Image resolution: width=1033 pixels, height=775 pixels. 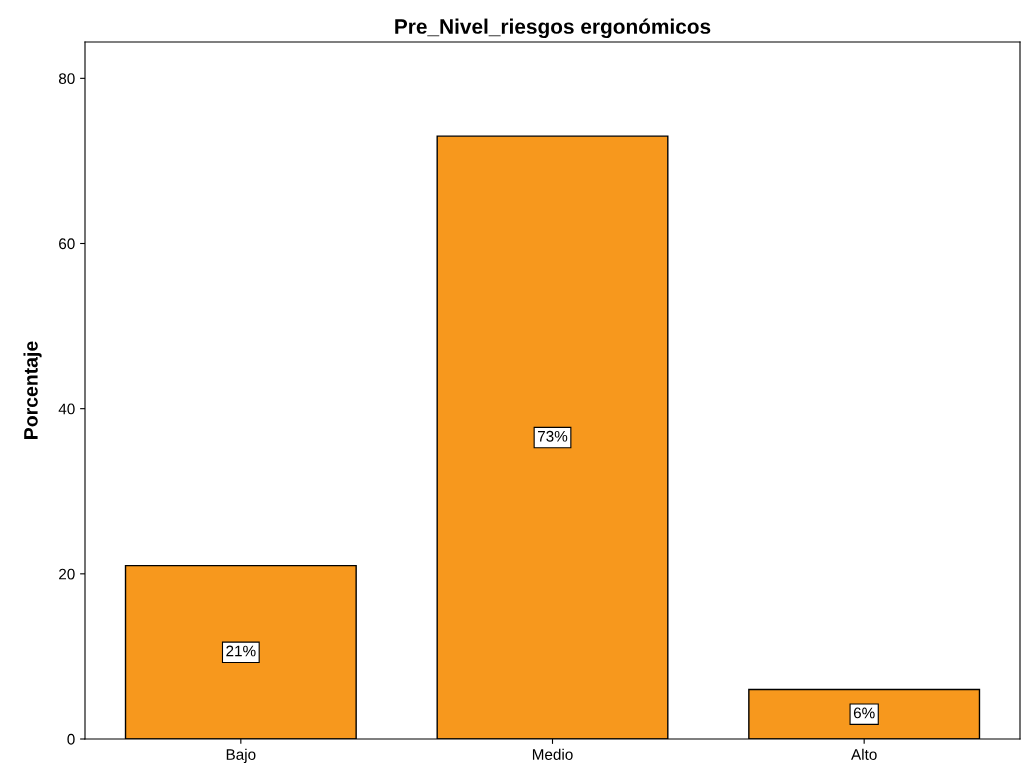 What do you see at coordinates (552, 754) in the screenshot?
I see `x-tick-label: Medio` at bounding box center [552, 754].